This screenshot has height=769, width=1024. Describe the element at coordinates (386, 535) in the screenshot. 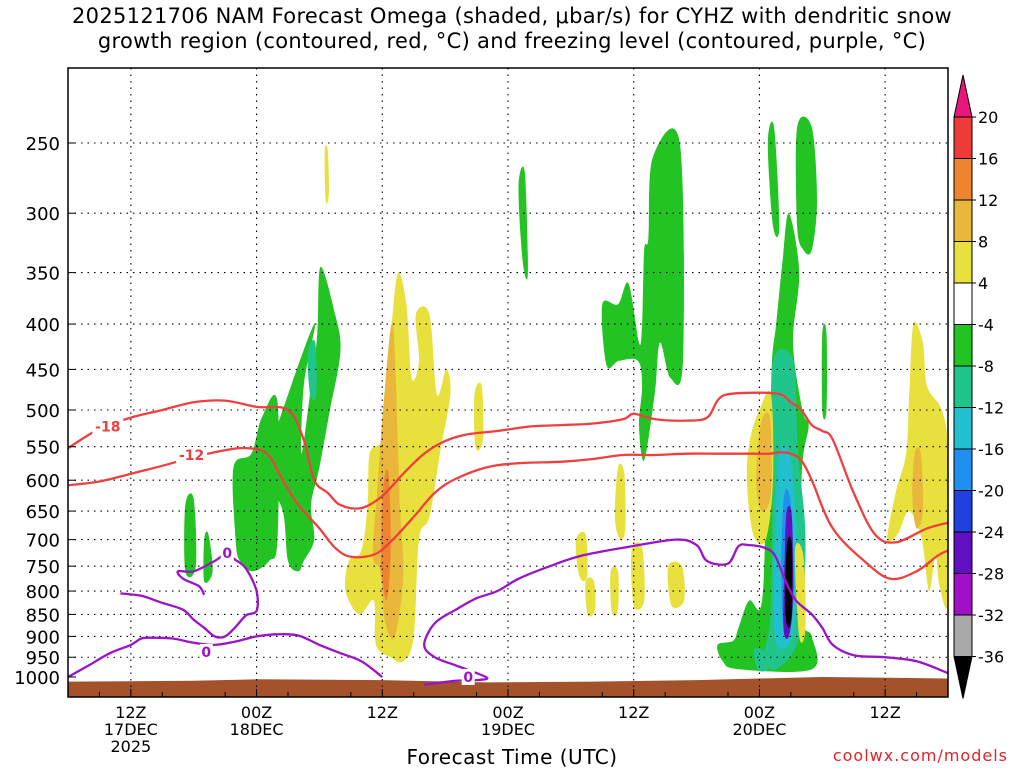

I see `omega-region-pos12` at that location.